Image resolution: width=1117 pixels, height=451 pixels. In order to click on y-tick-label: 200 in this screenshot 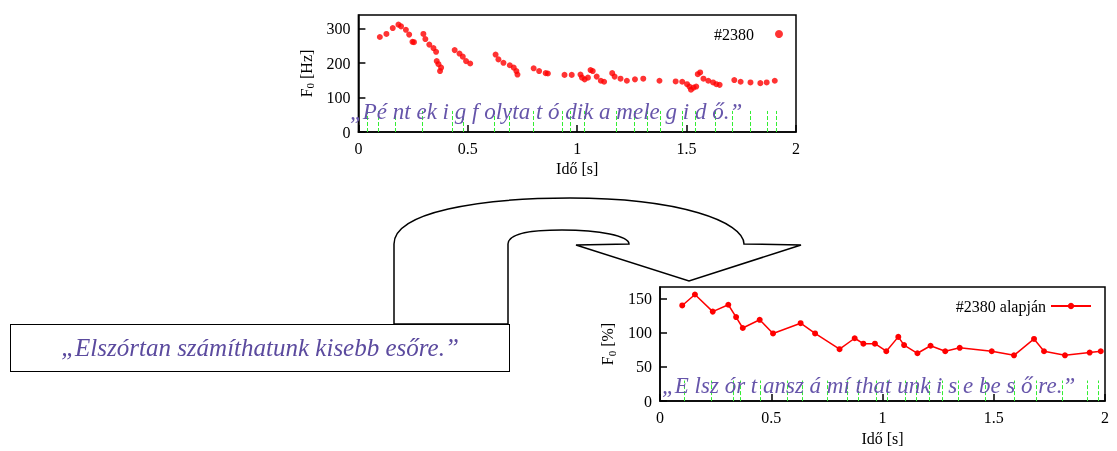, I will do `click(338, 63)`.